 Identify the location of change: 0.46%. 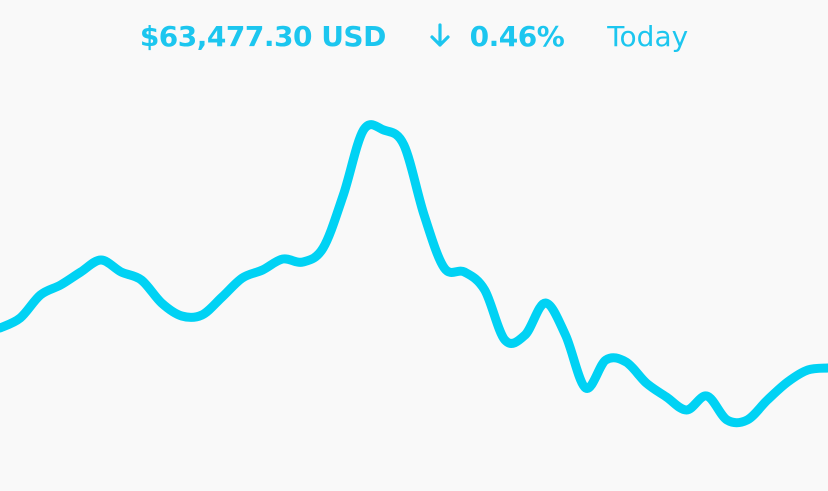
(517, 36).